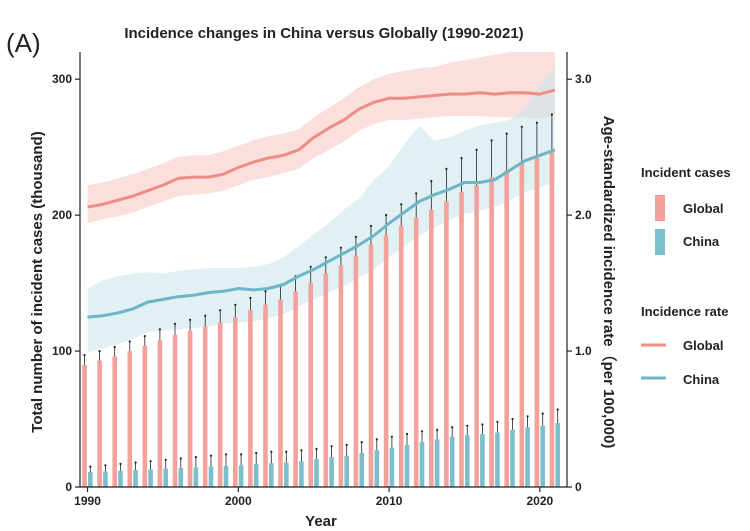 This screenshot has height=531, width=750. I want to click on bar-china-1991, so click(105, 479).